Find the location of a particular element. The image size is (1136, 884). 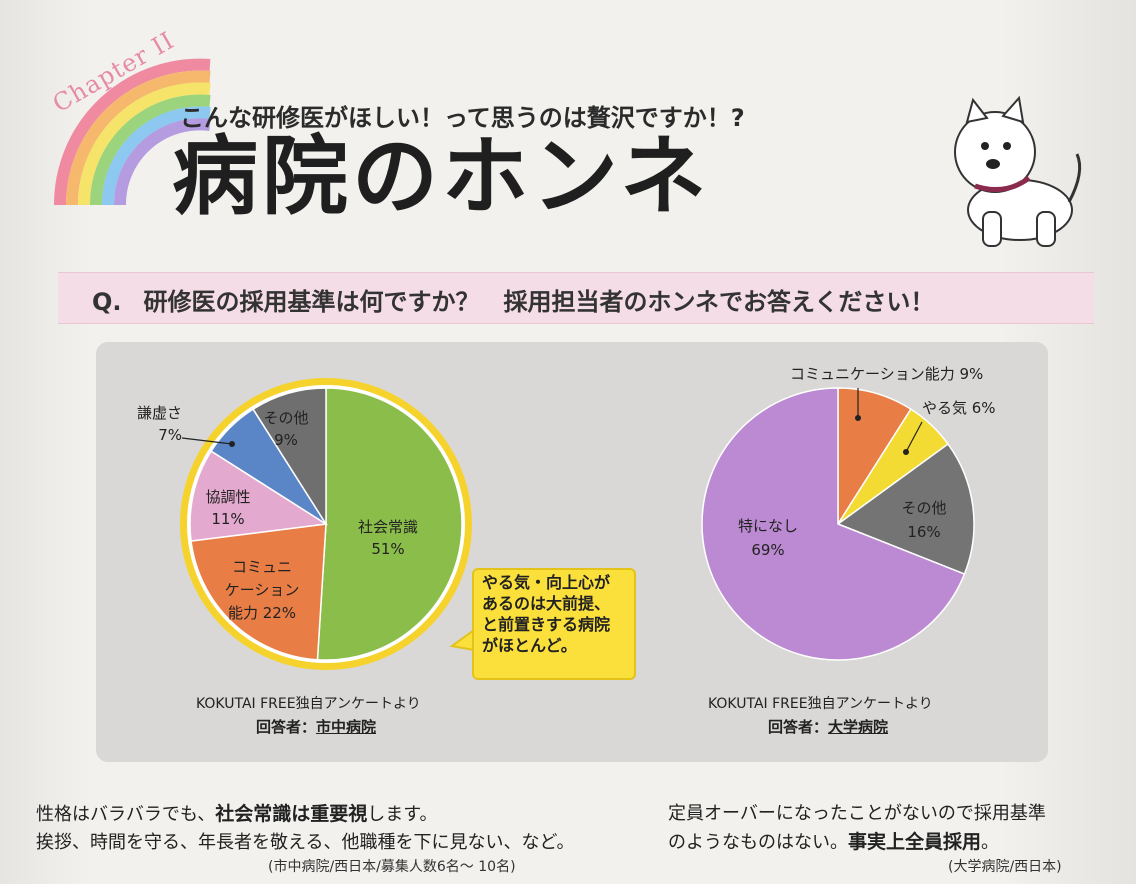

dog-illustration-icon is located at coordinates (1018, 171).